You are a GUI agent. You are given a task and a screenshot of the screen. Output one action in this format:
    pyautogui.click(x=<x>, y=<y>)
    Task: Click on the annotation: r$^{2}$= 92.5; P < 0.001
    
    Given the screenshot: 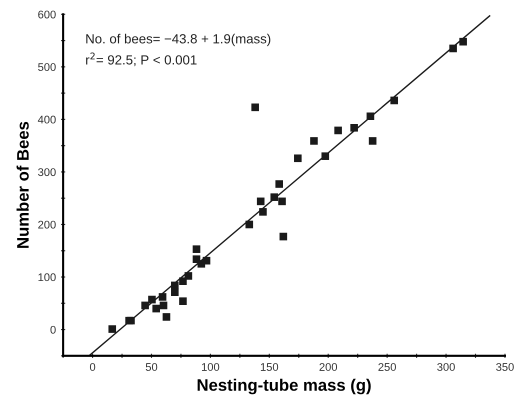 What is the action you would take?
    pyautogui.click(x=141, y=59)
    